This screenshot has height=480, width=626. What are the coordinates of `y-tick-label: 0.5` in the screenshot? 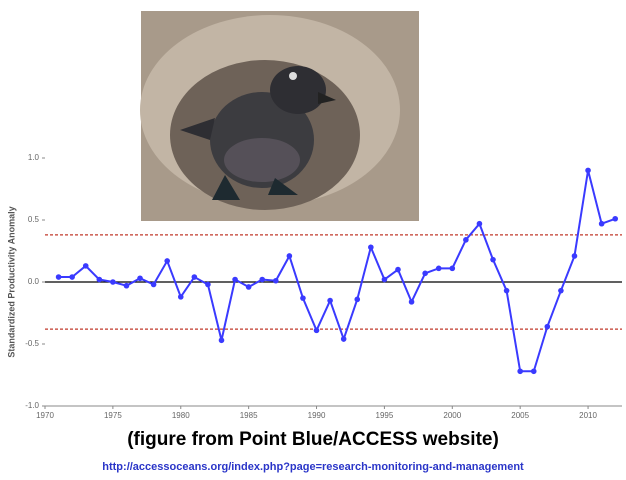 It's located at (34, 219).